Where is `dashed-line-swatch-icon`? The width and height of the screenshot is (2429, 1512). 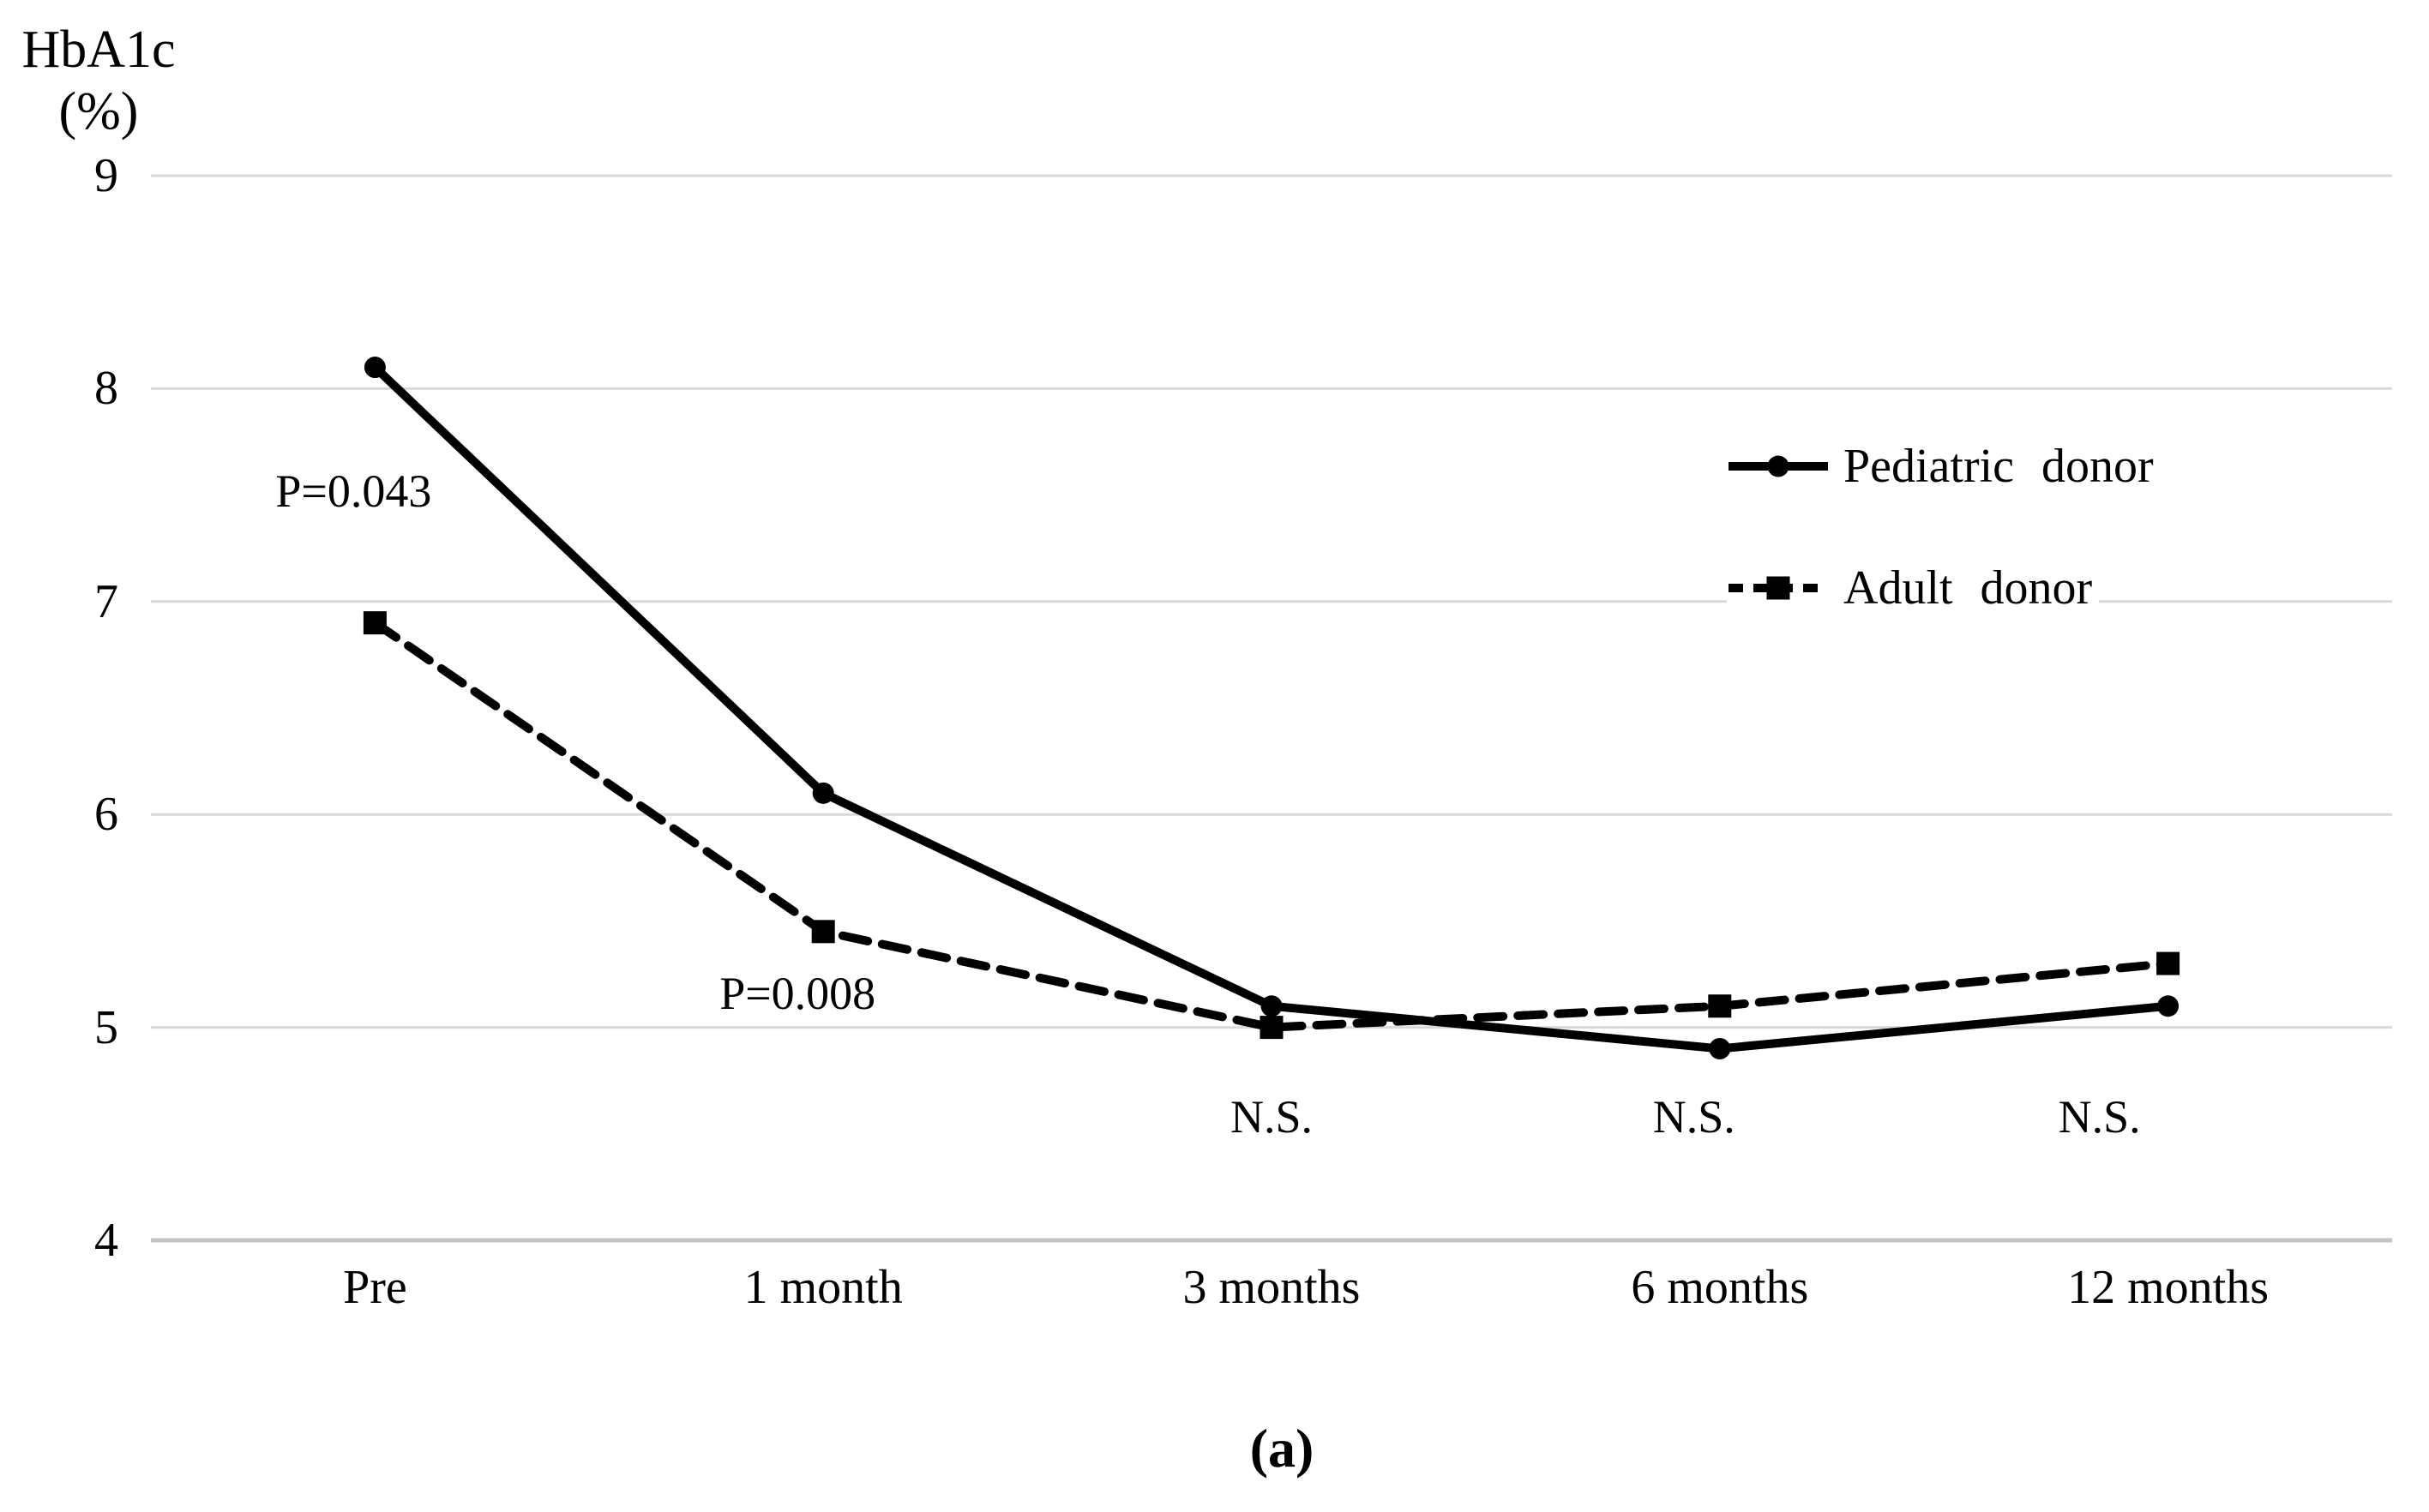
dashed-line-swatch-icon is located at coordinates (1779, 588).